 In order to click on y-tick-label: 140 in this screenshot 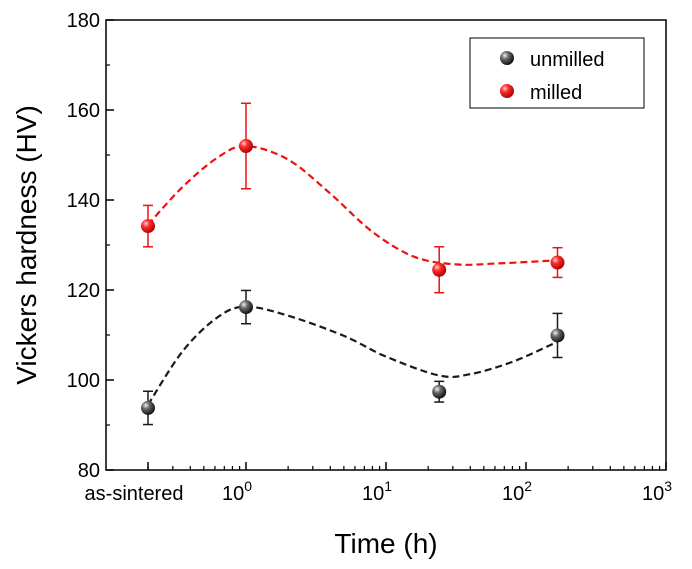, I will do `click(83, 201)`.